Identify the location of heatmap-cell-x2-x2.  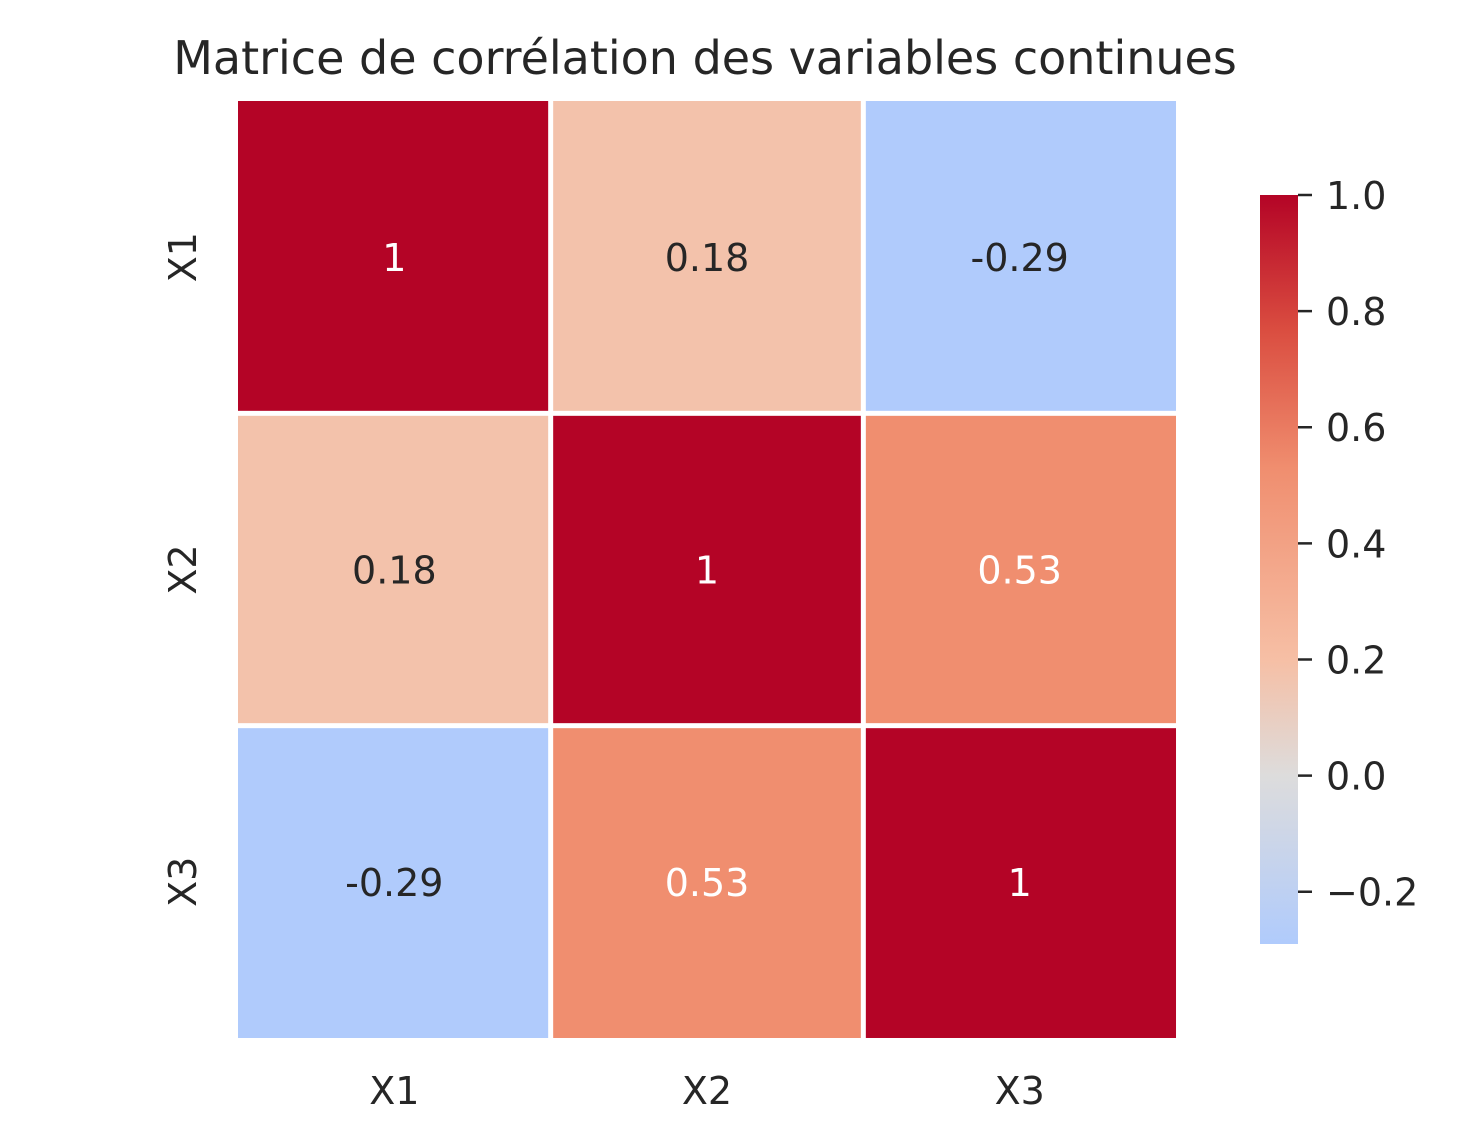
(707, 569).